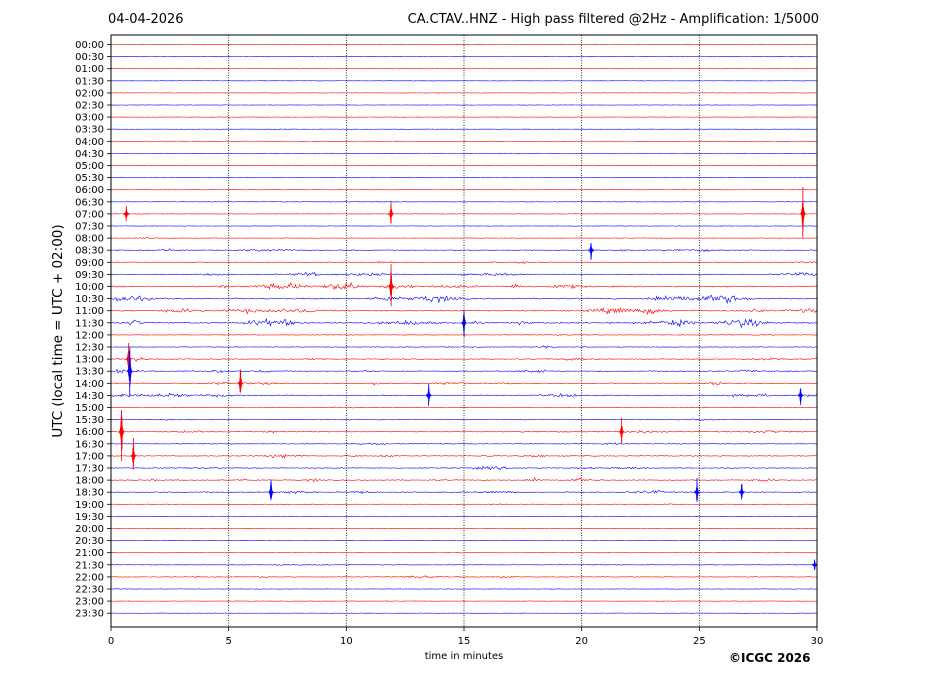  What do you see at coordinates (89, 287) in the screenshot?
I see `y-tick-label: 10:00` at bounding box center [89, 287].